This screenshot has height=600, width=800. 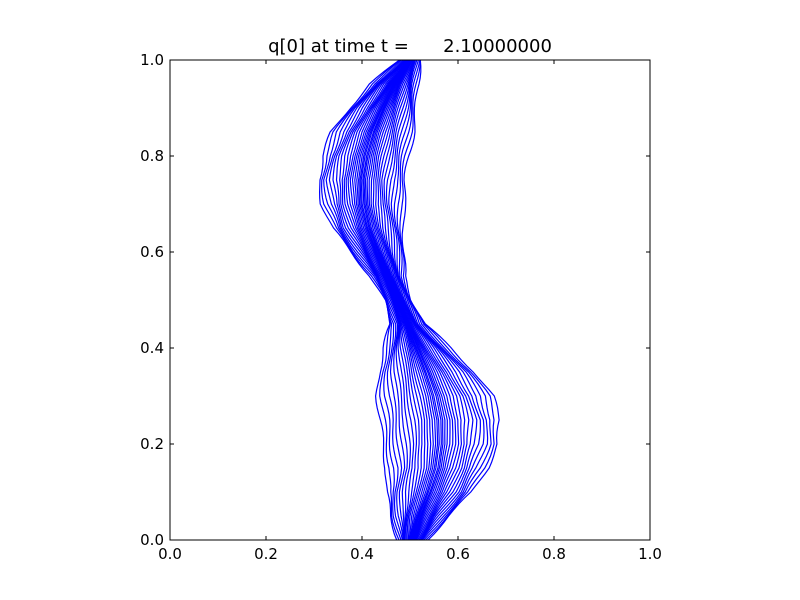 What do you see at coordinates (152, 540) in the screenshot?
I see `y-tick-label: 0.0` at bounding box center [152, 540].